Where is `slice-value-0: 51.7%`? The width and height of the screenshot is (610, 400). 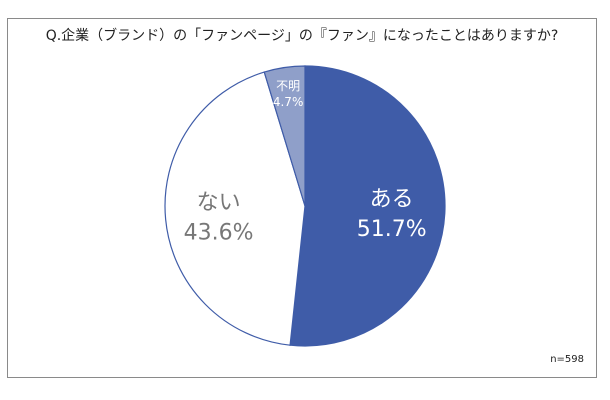
slice-value-0: 51.7% is located at coordinates (392, 229).